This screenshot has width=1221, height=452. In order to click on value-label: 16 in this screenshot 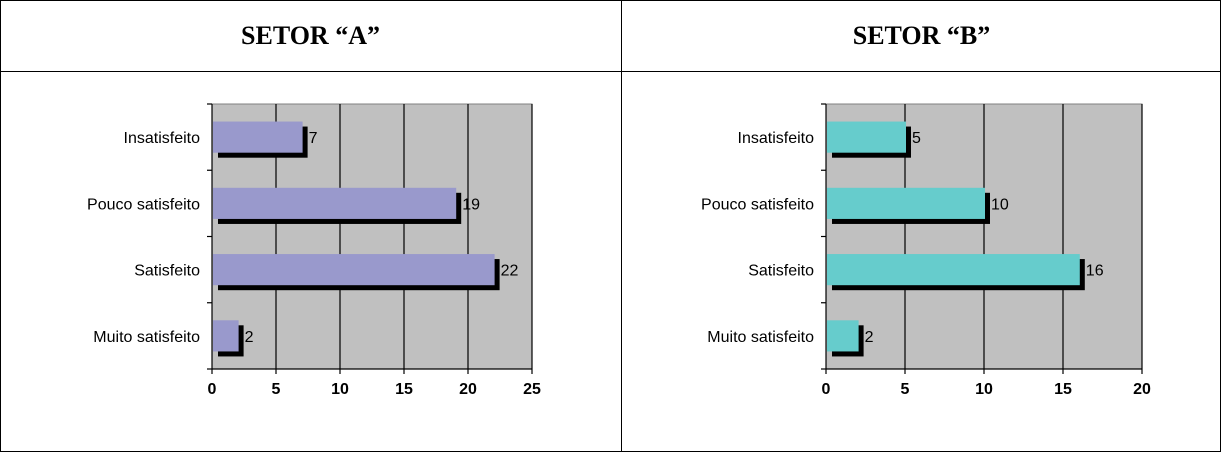, I will do `click(1095, 271)`.